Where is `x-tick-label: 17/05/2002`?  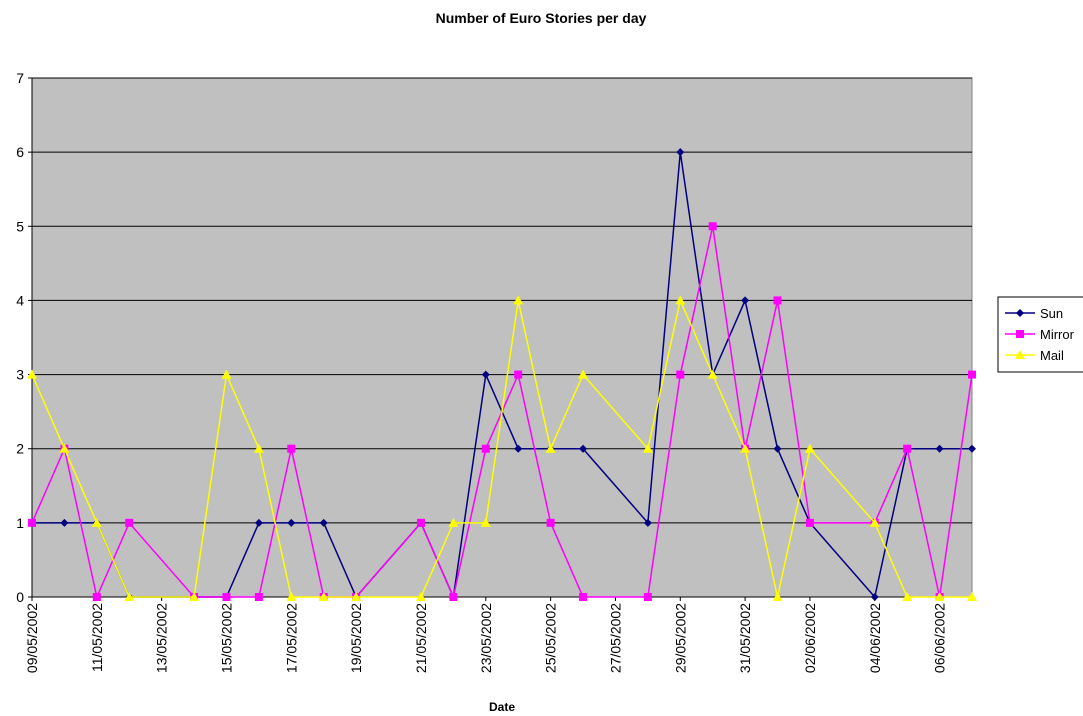 x-tick-label: 17/05/2002 is located at coordinates (291, 638).